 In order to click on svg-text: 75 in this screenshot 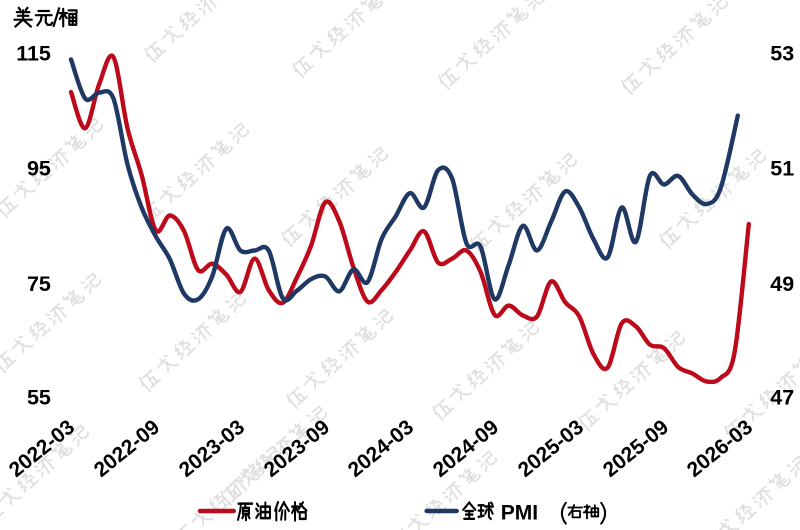, I will do `click(39, 284)`.